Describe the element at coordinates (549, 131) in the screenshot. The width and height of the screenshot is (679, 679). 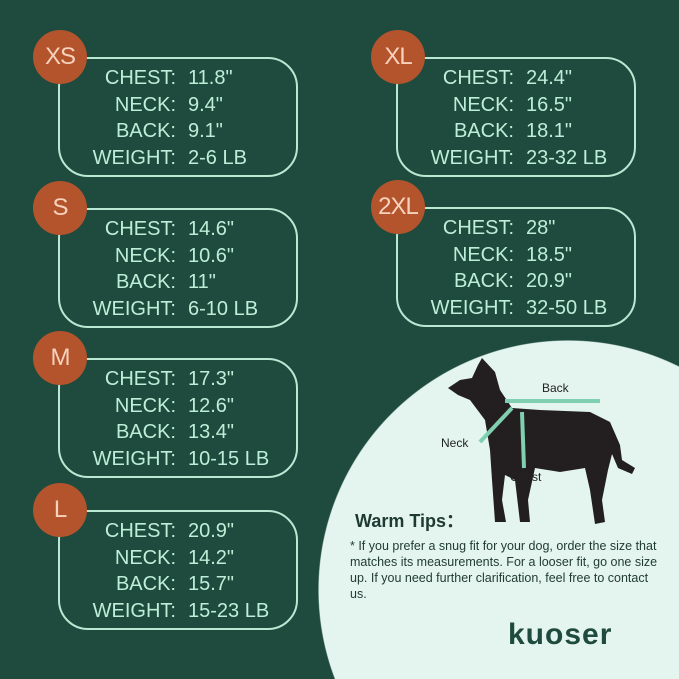
I see `measure-value: 18.1"` at that location.